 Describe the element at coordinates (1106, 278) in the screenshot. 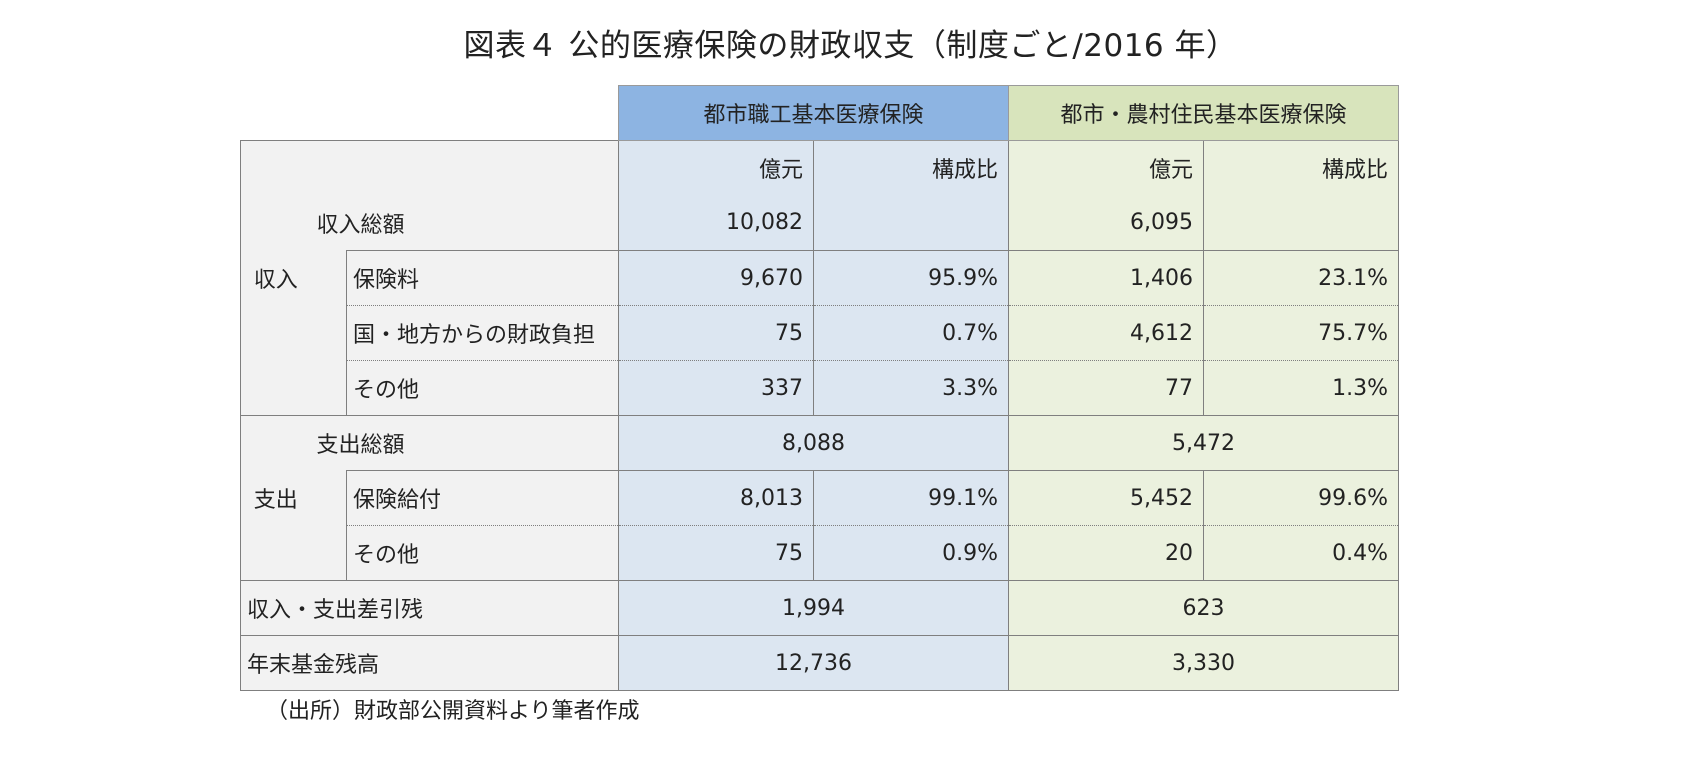

I see `income-item-rural-value: 1,406` at that location.